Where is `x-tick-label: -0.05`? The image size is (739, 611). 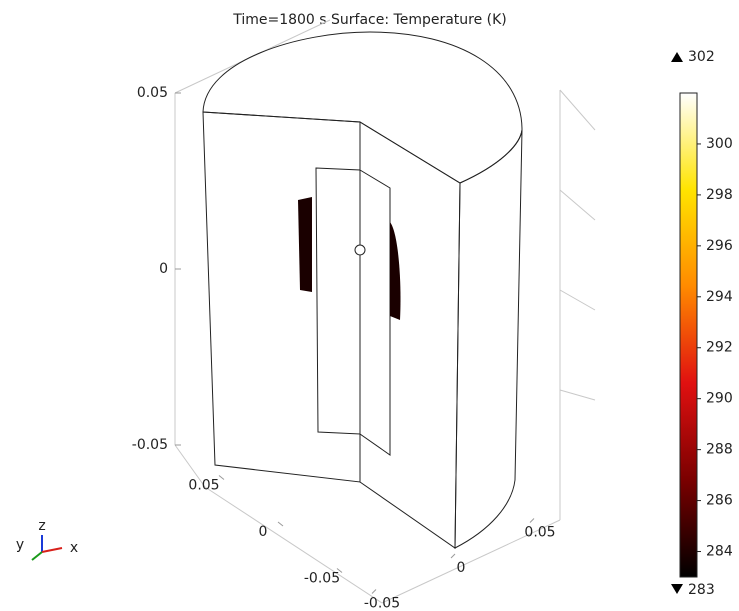 x-tick-label: -0.05 is located at coordinates (382, 603).